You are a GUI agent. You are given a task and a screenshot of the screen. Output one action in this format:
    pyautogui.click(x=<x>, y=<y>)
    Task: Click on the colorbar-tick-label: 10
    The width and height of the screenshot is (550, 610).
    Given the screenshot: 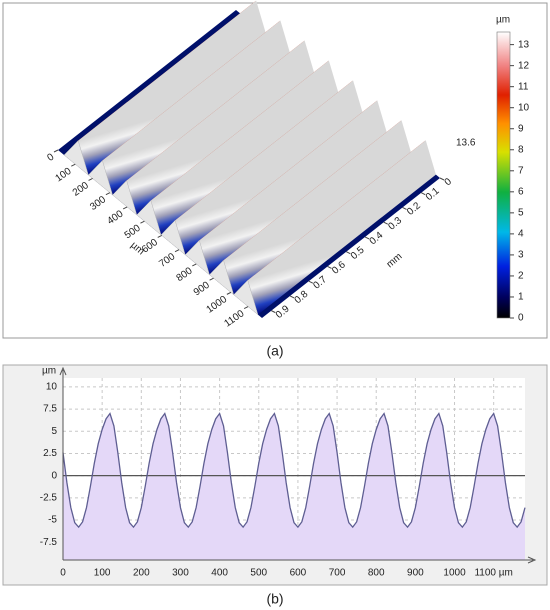 What is the action you would take?
    pyautogui.click(x=524, y=107)
    